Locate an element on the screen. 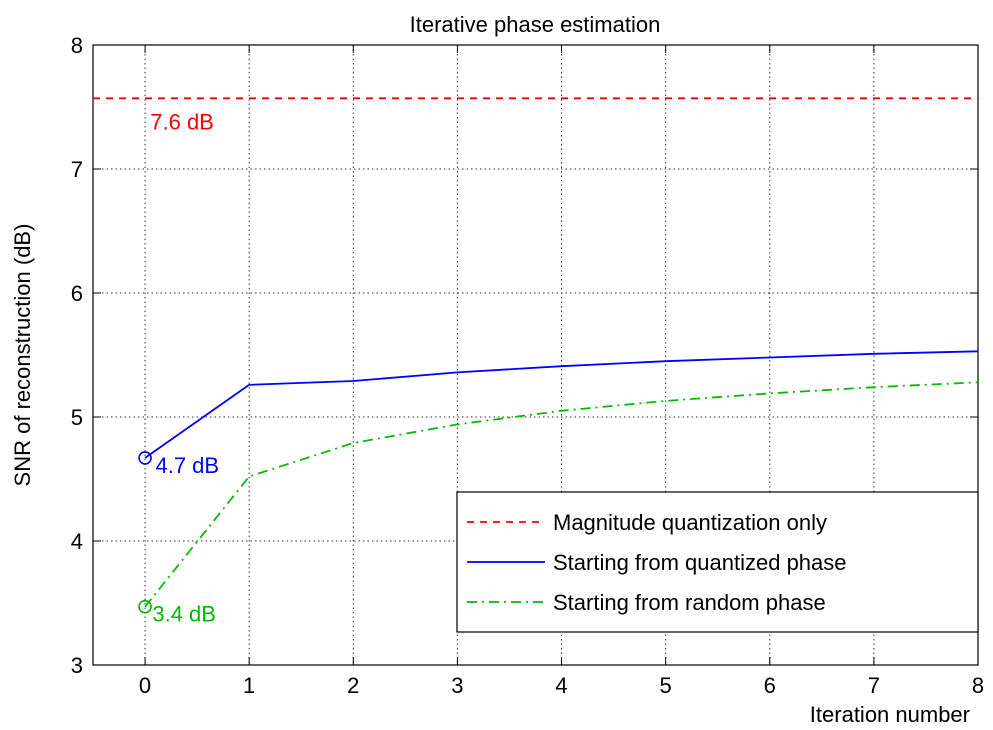 The width and height of the screenshot is (993, 730). x-axis-label: Iteration number is located at coordinates (890, 714).